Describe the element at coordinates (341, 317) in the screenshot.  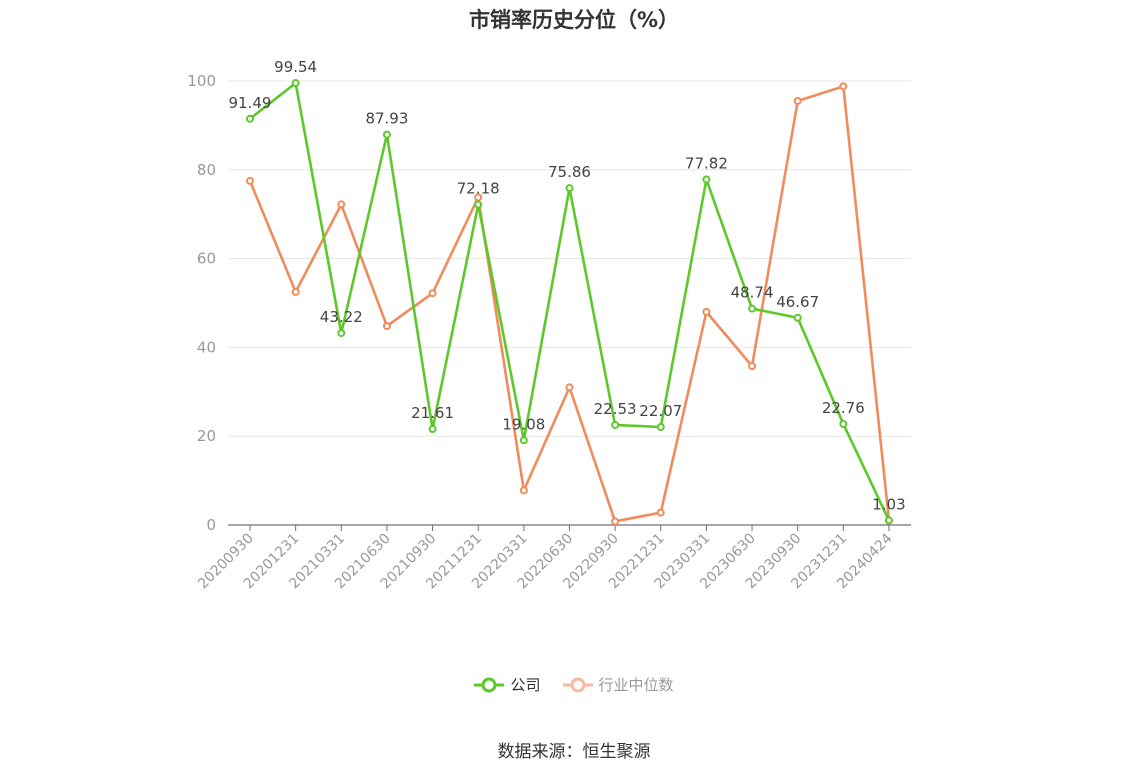
I see `data-label-company: 43.22` at that location.